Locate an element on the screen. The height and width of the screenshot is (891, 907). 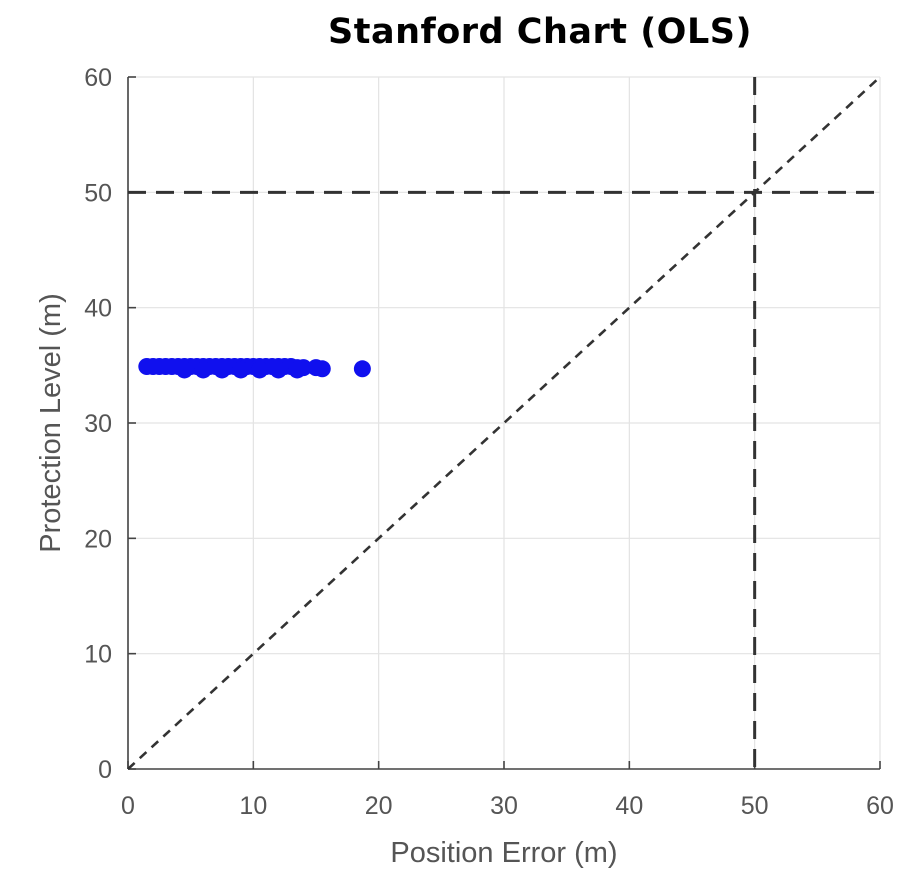
x-tick-label: 30 is located at coordinates (504, 806).